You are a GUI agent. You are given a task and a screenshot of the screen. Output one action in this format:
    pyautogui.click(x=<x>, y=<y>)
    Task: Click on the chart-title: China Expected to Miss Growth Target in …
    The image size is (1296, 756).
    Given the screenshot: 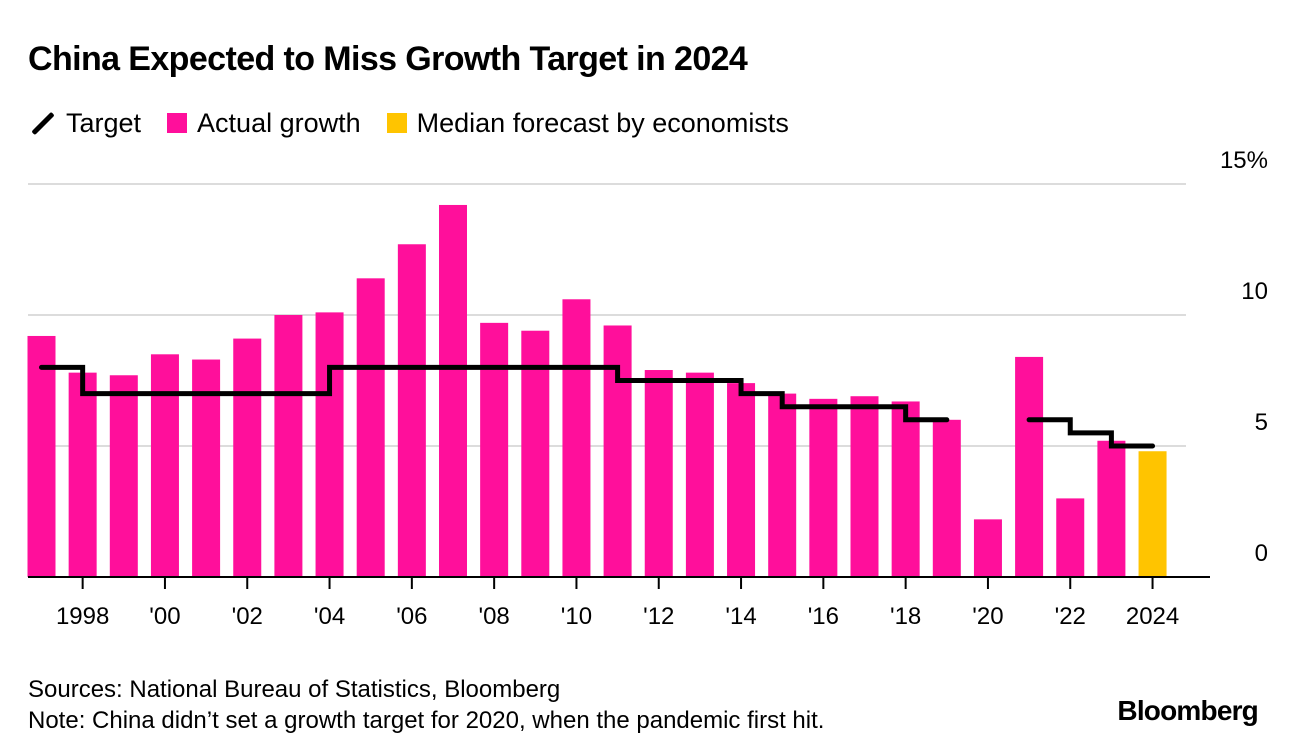 What is the action you would take?
    pyautogui.click(x=388, y=59)
    